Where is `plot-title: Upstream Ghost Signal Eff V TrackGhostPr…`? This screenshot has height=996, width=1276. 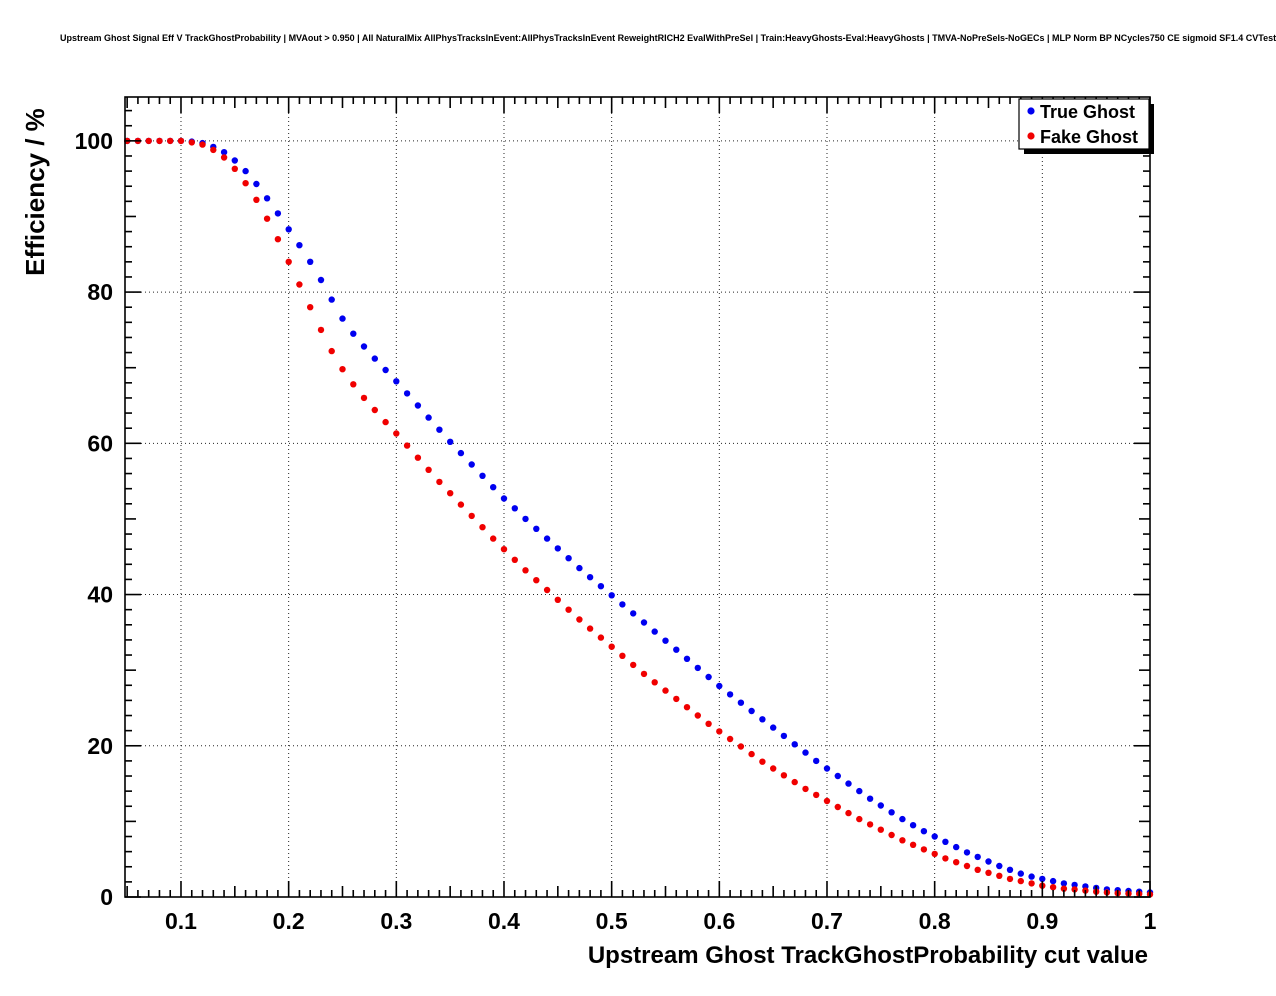
plot-title: Upstream Ghost Signal Eff V TrackGhostPr… is located at coordinates (668, 38).